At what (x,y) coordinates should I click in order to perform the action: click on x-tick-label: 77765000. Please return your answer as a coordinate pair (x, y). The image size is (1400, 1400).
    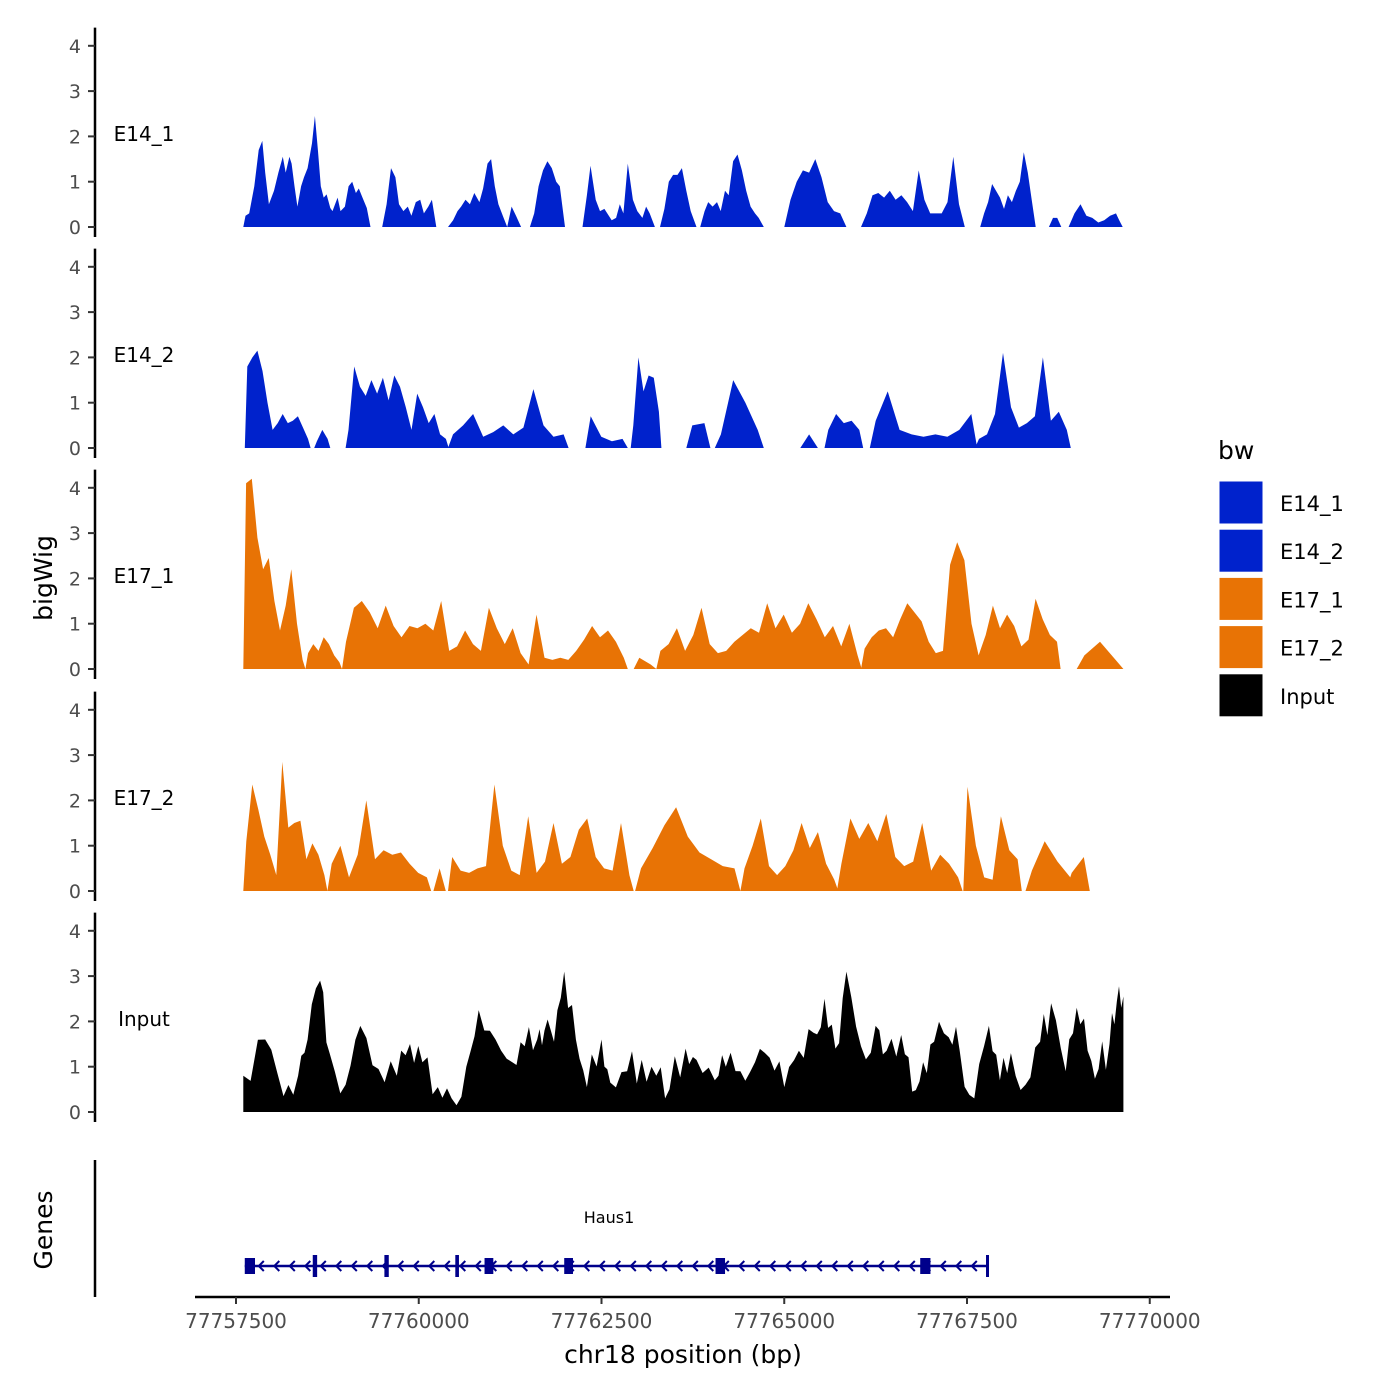
    Looking at the image, I should click on (784, 1321).